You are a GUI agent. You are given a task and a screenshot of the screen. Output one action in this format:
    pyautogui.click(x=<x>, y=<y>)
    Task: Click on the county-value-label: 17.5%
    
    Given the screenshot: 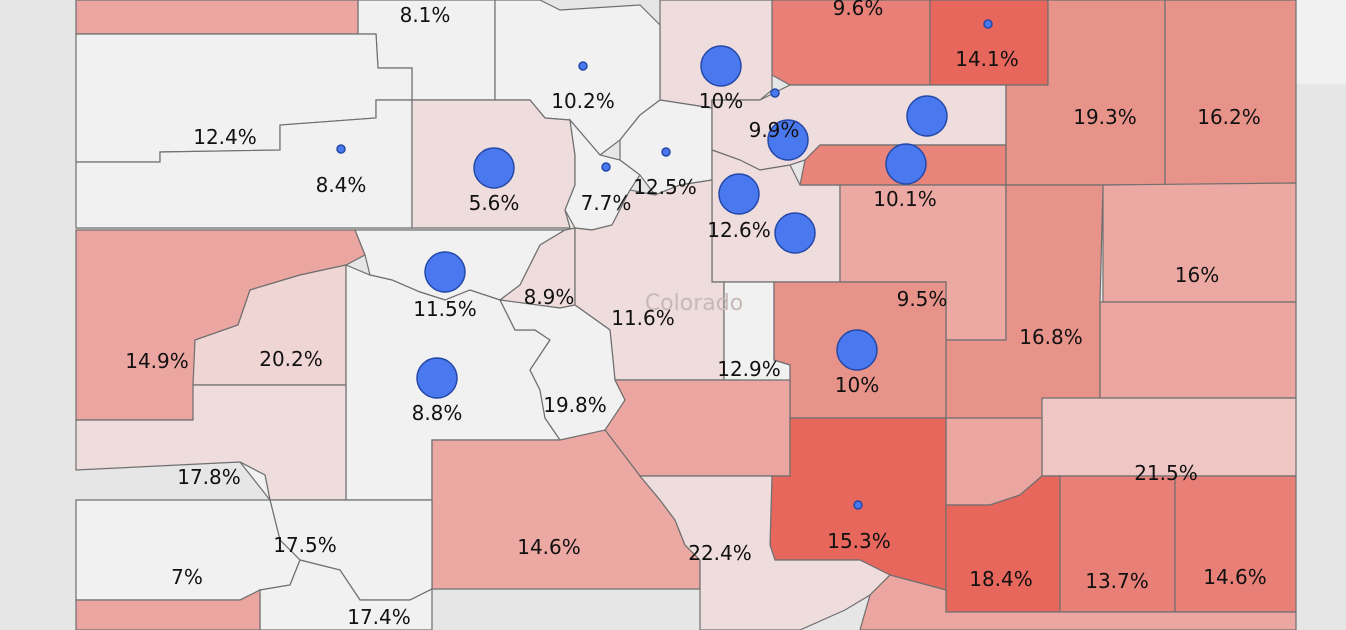 What is the action you would take?
    pyautogui.click(x=305, y=545)
    